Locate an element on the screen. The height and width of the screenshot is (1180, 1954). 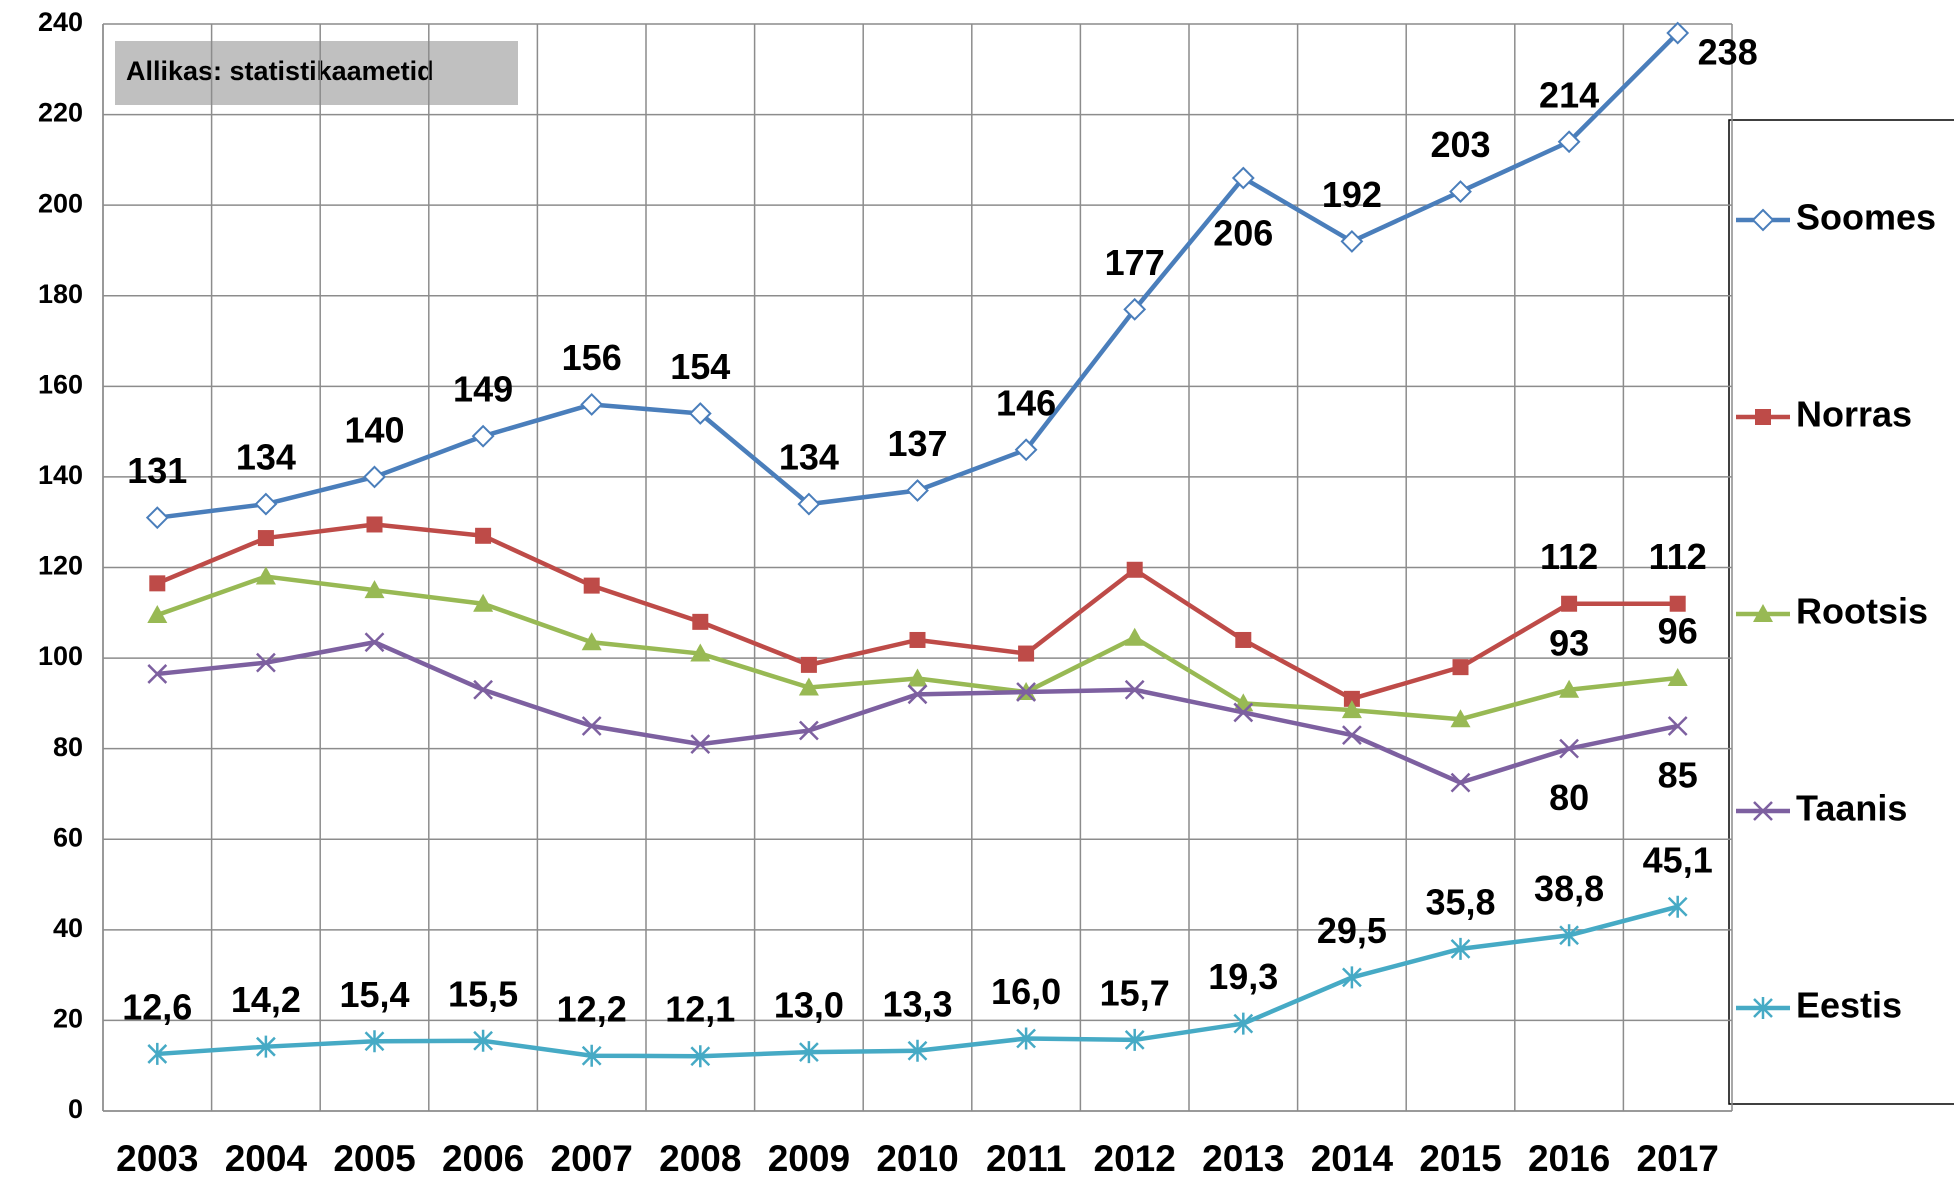
data-label: 38,8 is located at coordinates (1569, 888).